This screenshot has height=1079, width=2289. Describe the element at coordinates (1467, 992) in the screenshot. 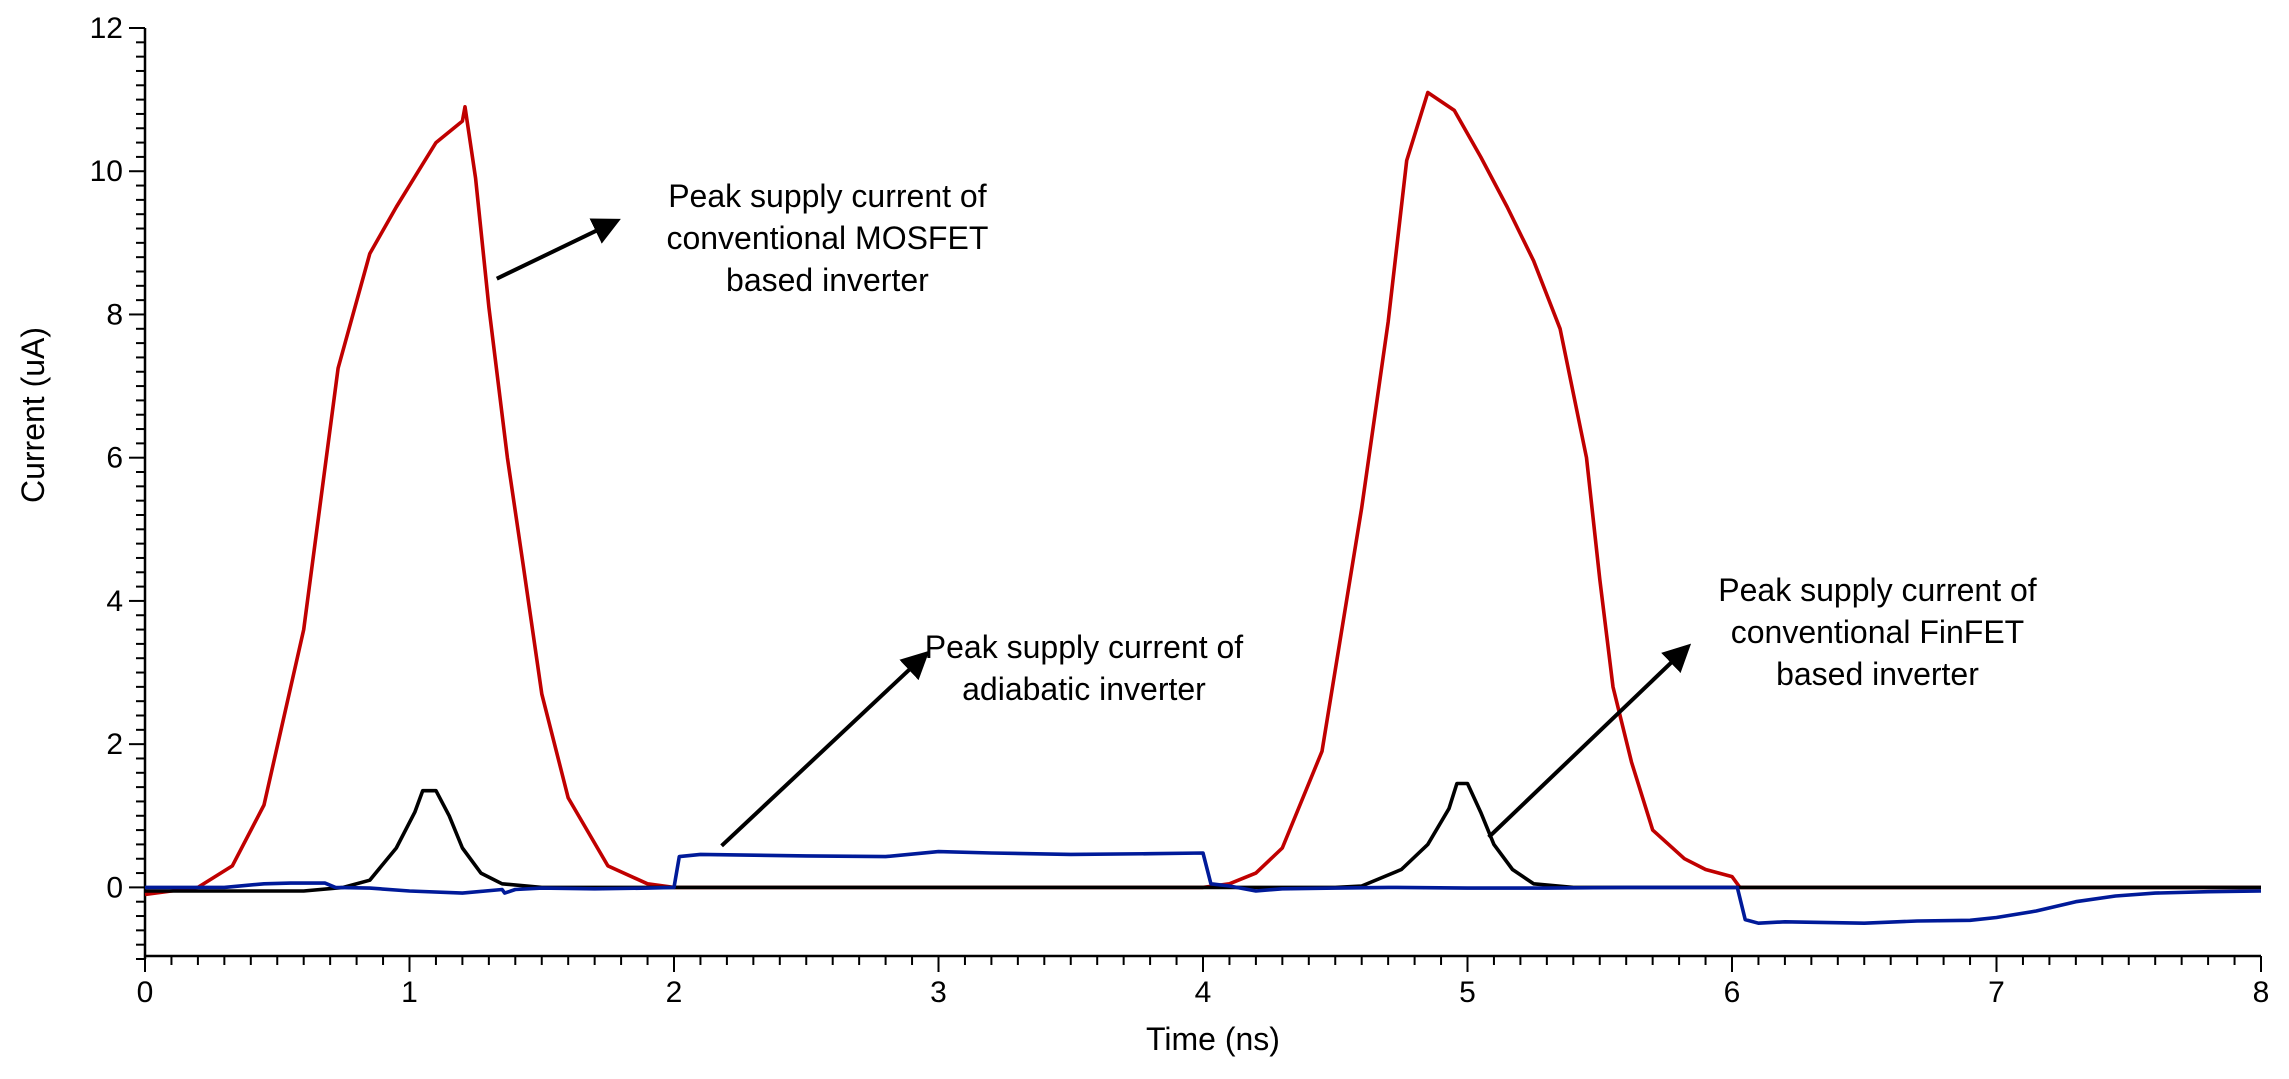

I see `x-tick-label: 5` at that location.